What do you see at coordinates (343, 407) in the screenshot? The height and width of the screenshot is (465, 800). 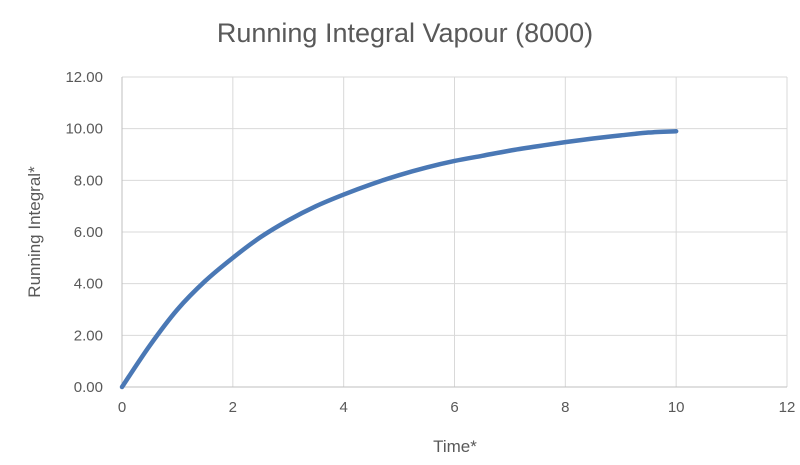 I see `x-tick-label: 4` at bounding box center [343, 407].